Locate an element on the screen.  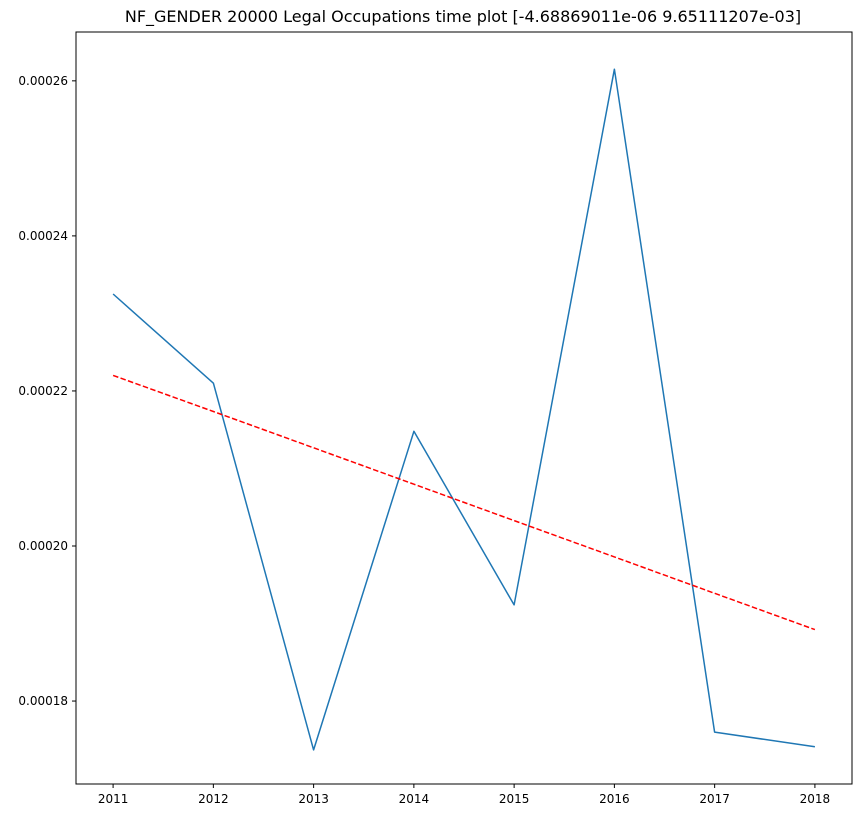
x-tick-label: 2014 is located at coordinates (414, 799).